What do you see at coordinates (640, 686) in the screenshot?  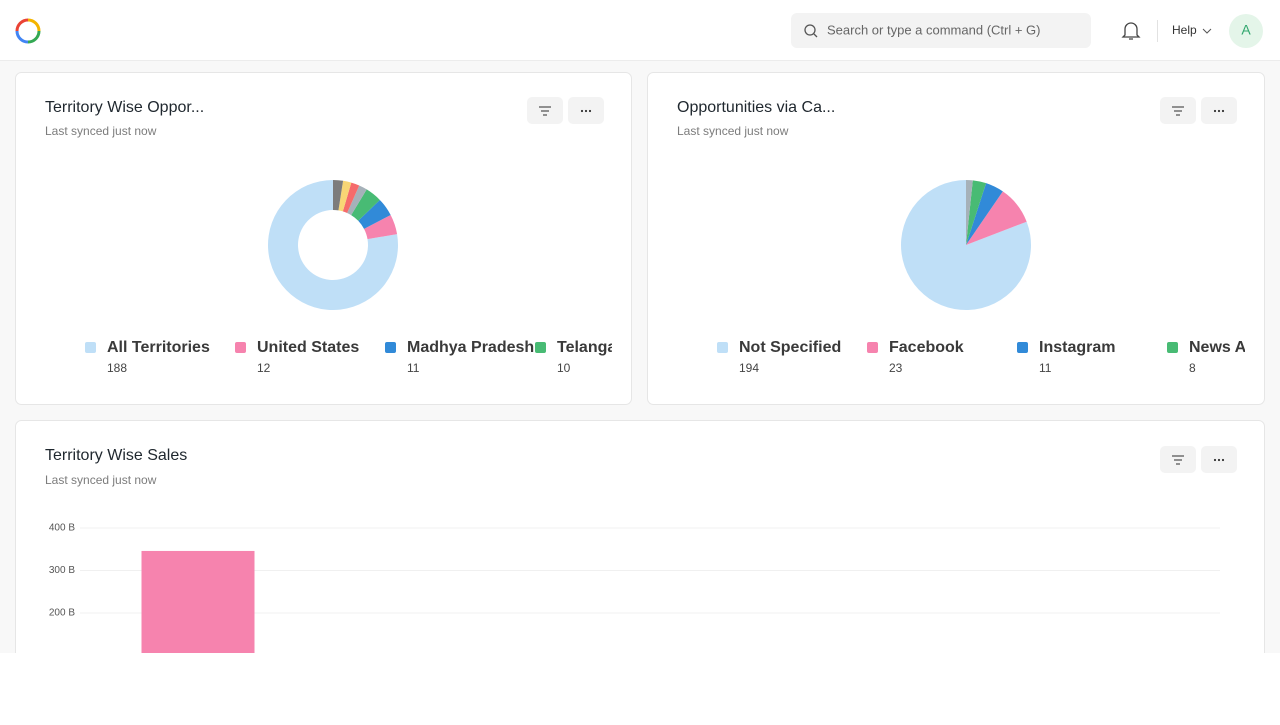 I see `page-bottom` at bounding box center [640, 686].